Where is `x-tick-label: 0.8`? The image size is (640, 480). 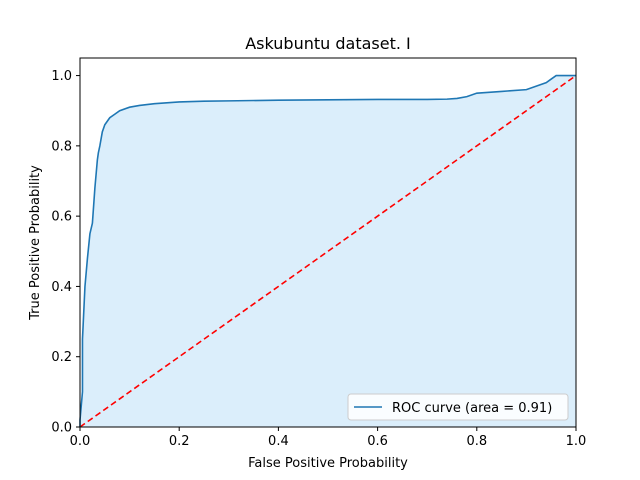 x-tick-label: 0.8 is located at coordinates (476, 441).